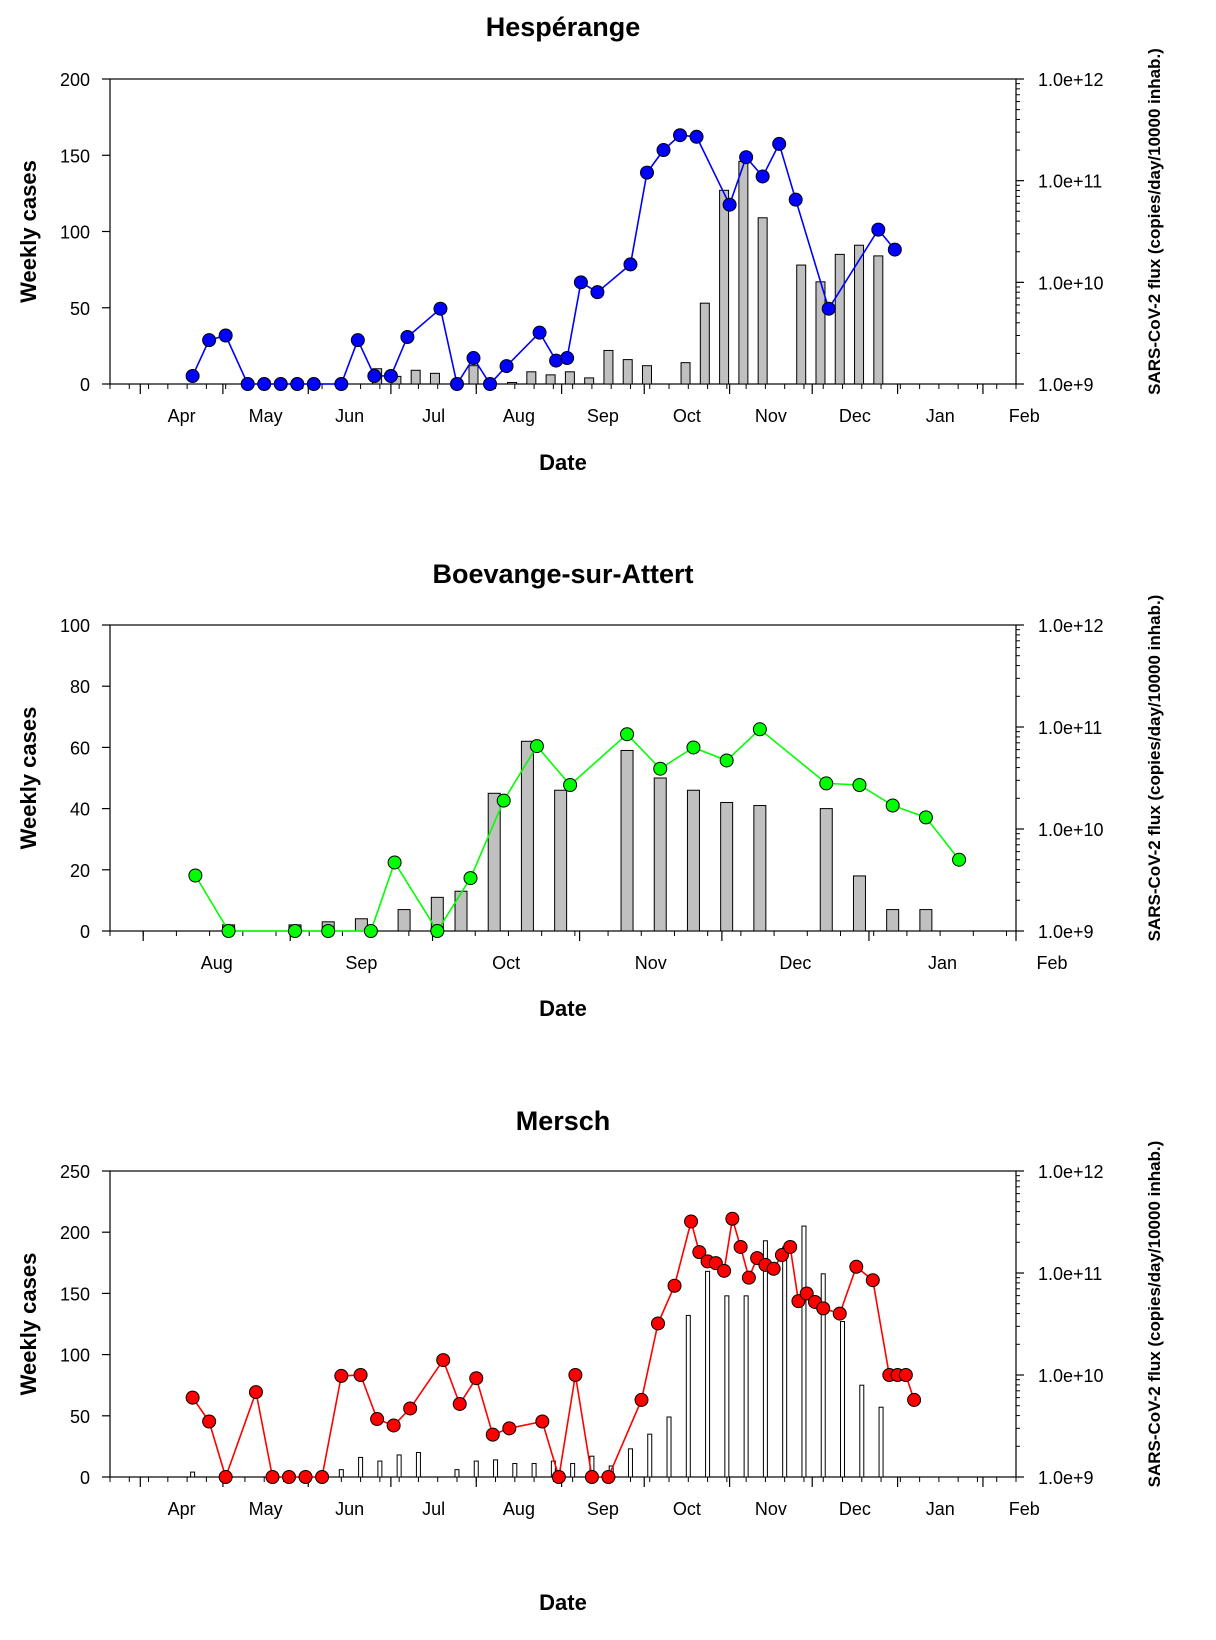 The image size is (1216, 1640). I want to click on x-tick-label: Dec, so click(795, 963).